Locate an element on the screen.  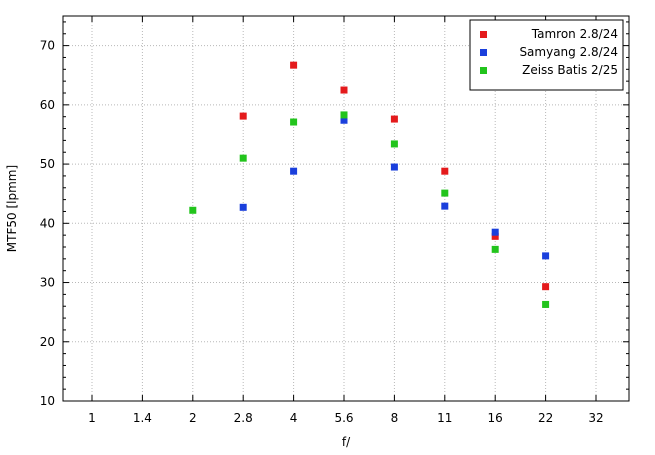
x-tick-label: 22 is located at coordinates (545, 418).